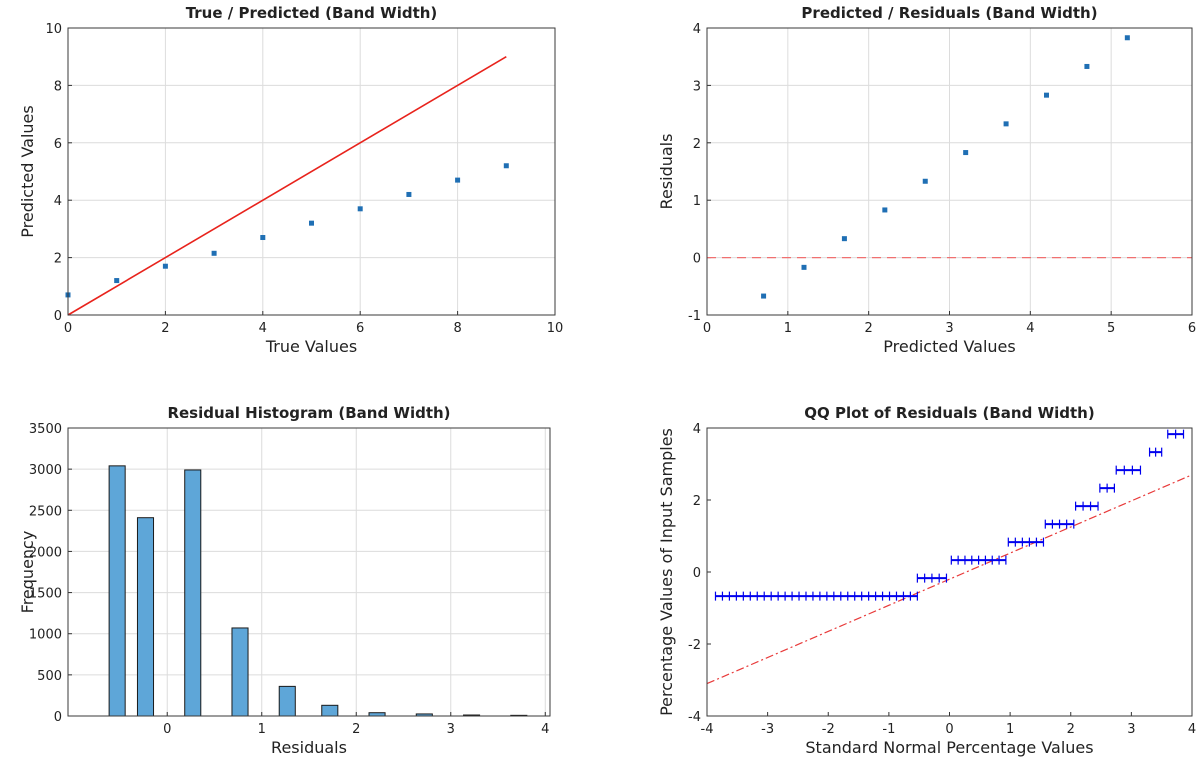  What do you see at coordinates (45, 429) in the screenshot?
I see `y-tick-label: 3500` at bounding box center [45, 429].